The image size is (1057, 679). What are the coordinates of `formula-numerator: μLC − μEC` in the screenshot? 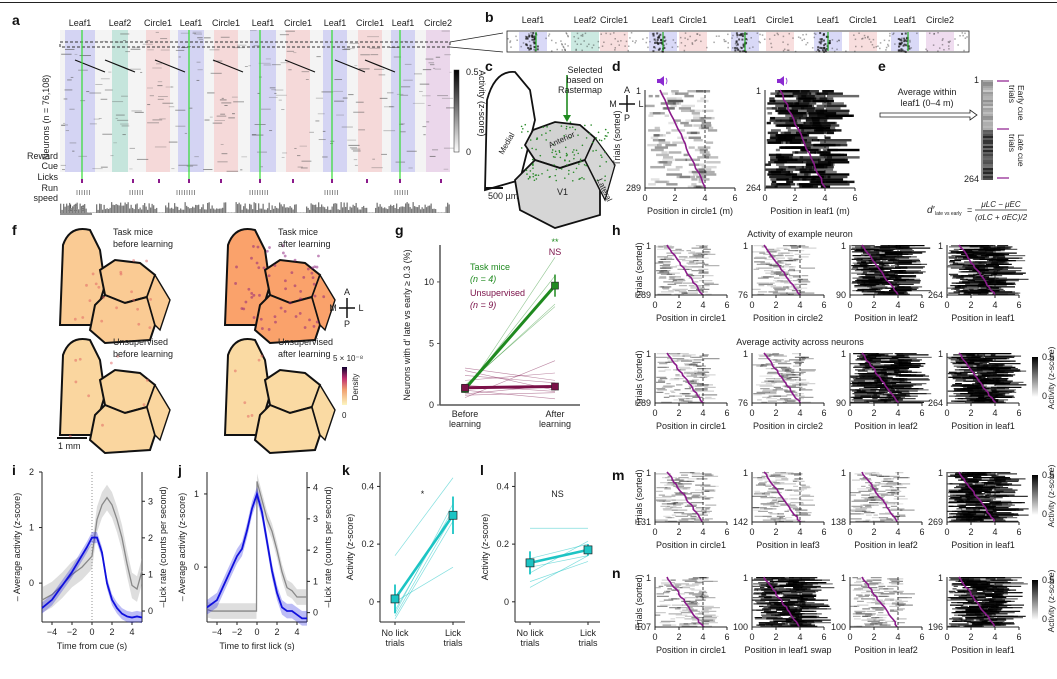 It's located at (1000, 204).